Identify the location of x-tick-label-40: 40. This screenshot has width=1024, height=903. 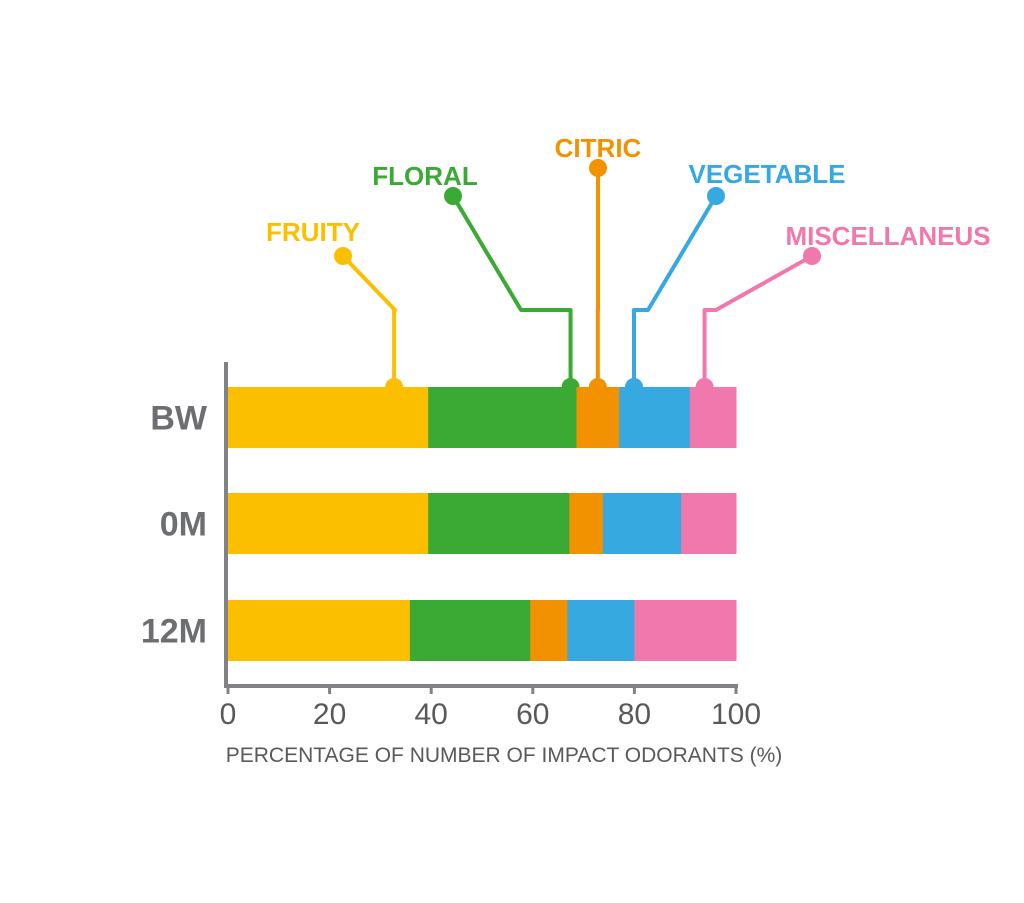
(431, 714).